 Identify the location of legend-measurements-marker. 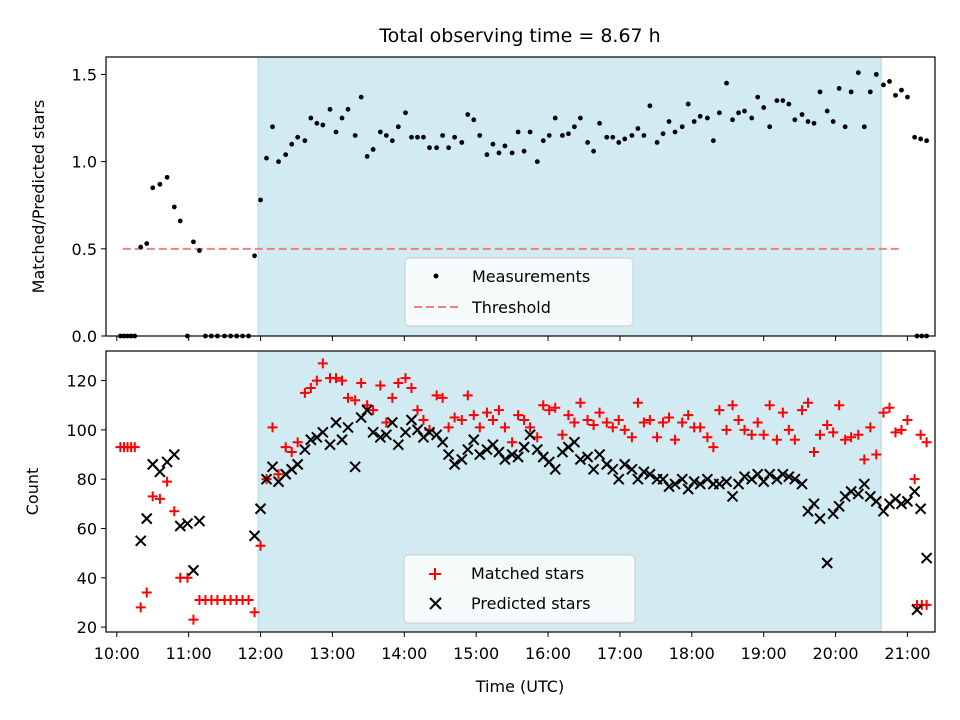
(436, 276).